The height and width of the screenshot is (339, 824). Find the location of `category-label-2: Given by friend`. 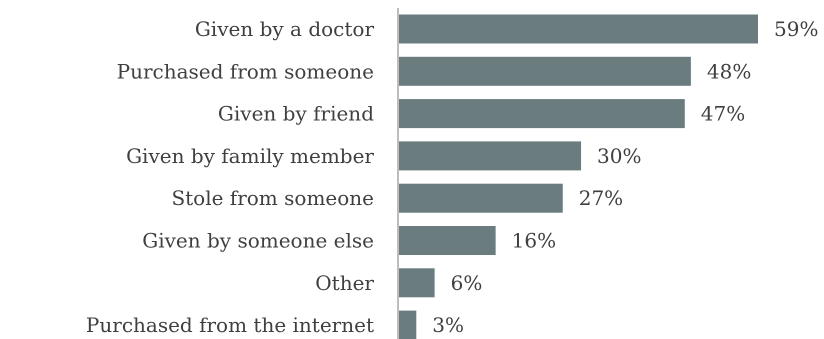

category-label-2: Given by friend is located at coordinates (296, 114).